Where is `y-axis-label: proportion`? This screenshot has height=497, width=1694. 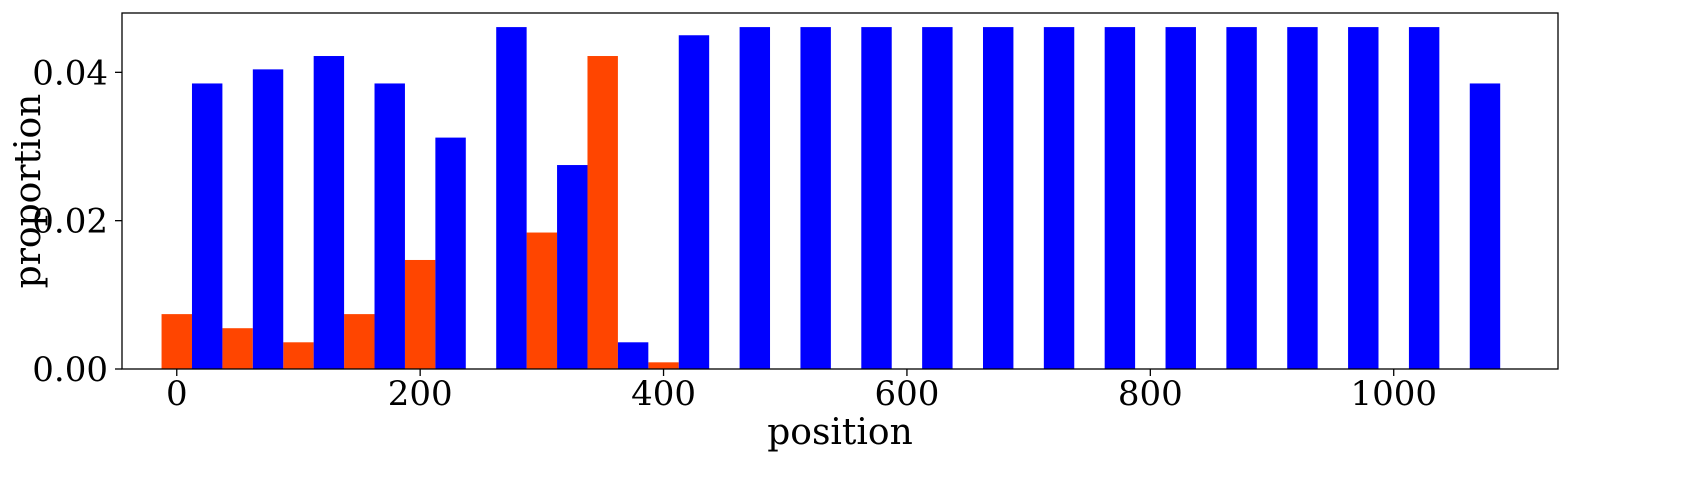
y-axis-label: proportion is located at coordinates (28, 191).